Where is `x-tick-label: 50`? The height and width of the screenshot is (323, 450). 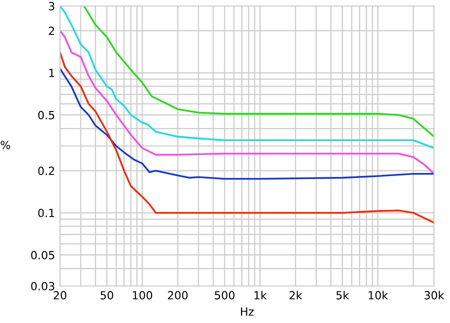 x-tick-label: 50 is located at coordinates (107, 295).